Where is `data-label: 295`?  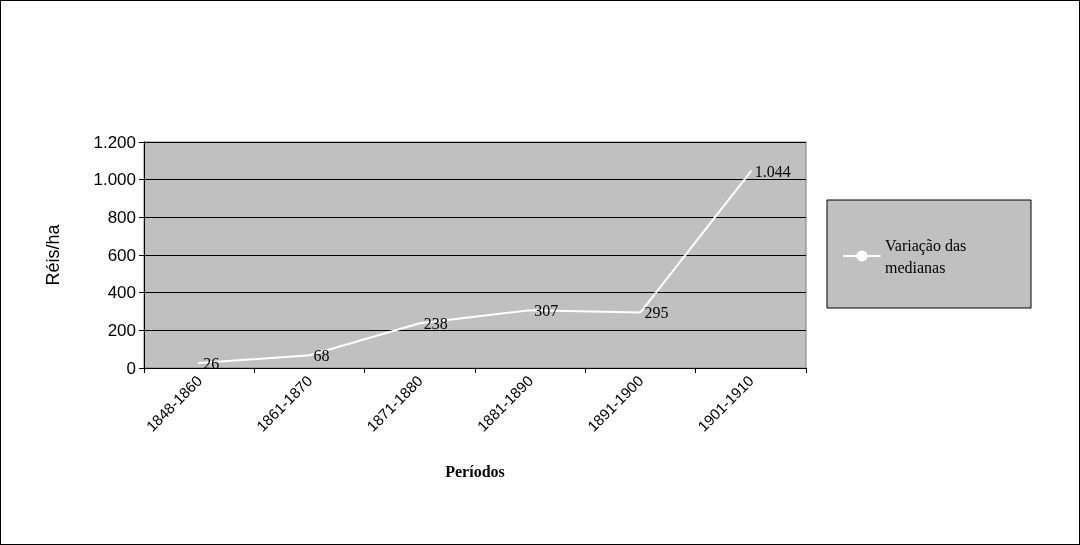 data-label: 295 is located at coordinates (656, 312).